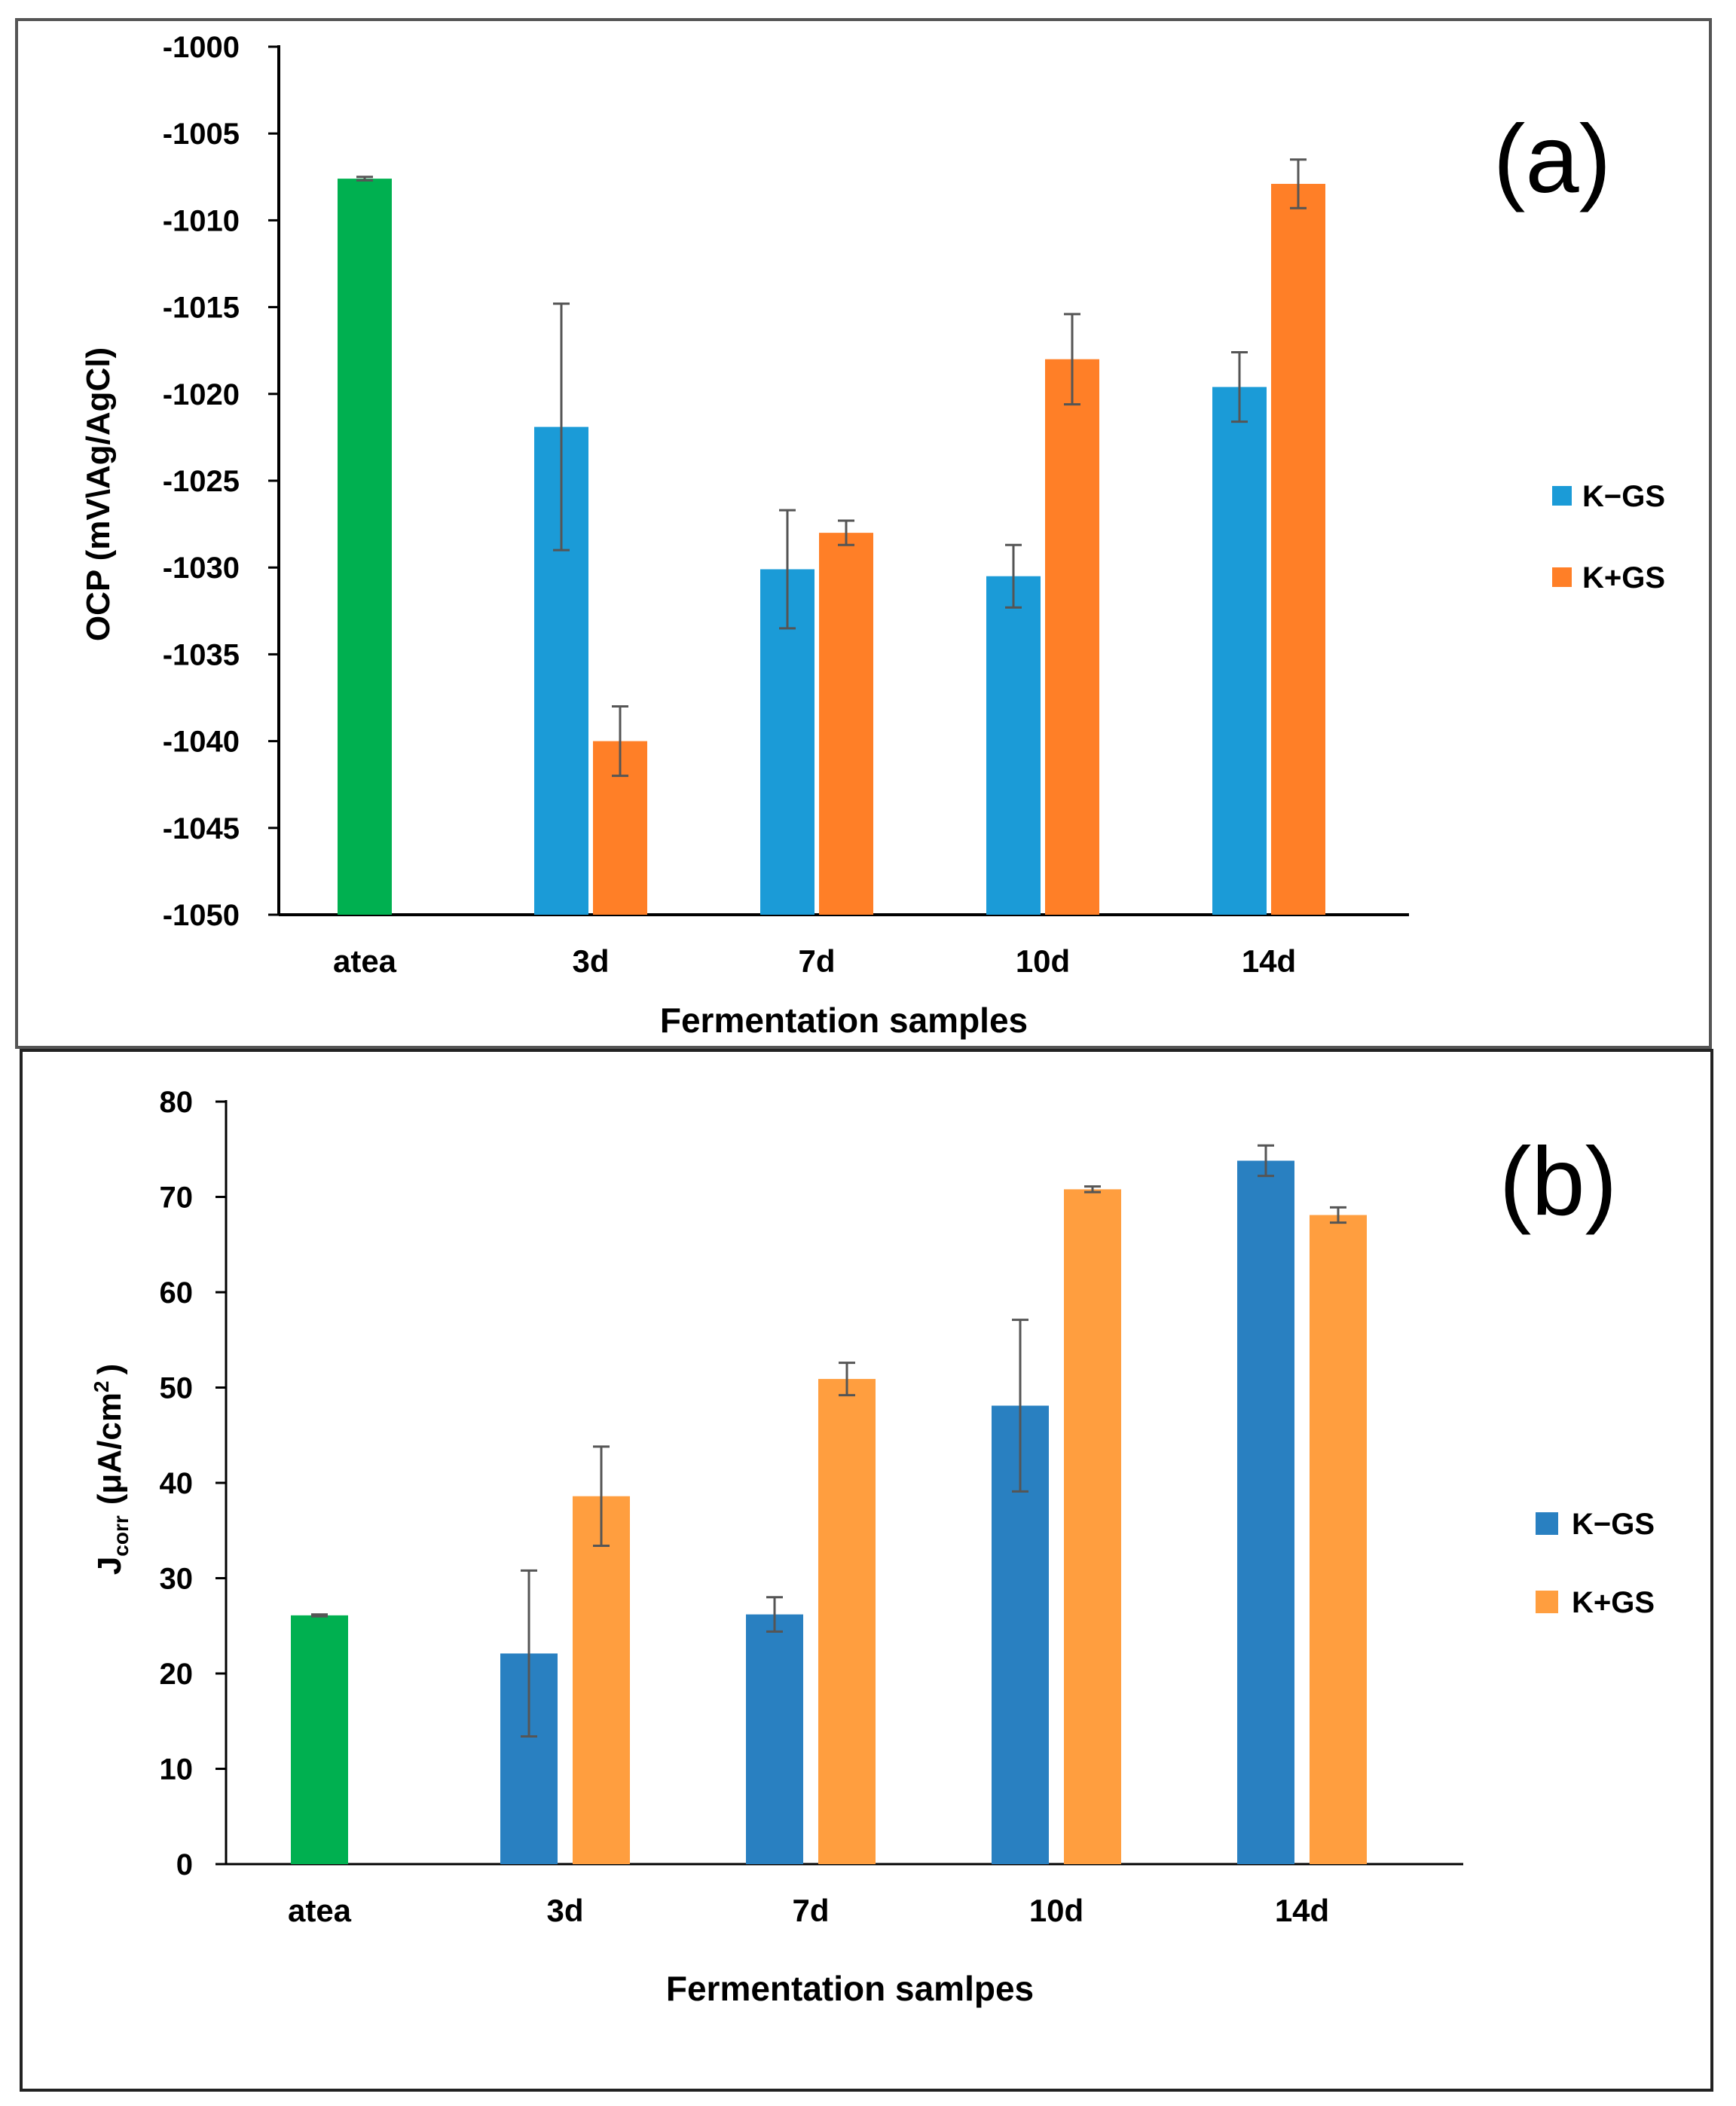 Image resolution: width=1736 pixels, height=2106 pixels. I want to click on panel-a-y-tick-label: -1015, so click(201, 308).